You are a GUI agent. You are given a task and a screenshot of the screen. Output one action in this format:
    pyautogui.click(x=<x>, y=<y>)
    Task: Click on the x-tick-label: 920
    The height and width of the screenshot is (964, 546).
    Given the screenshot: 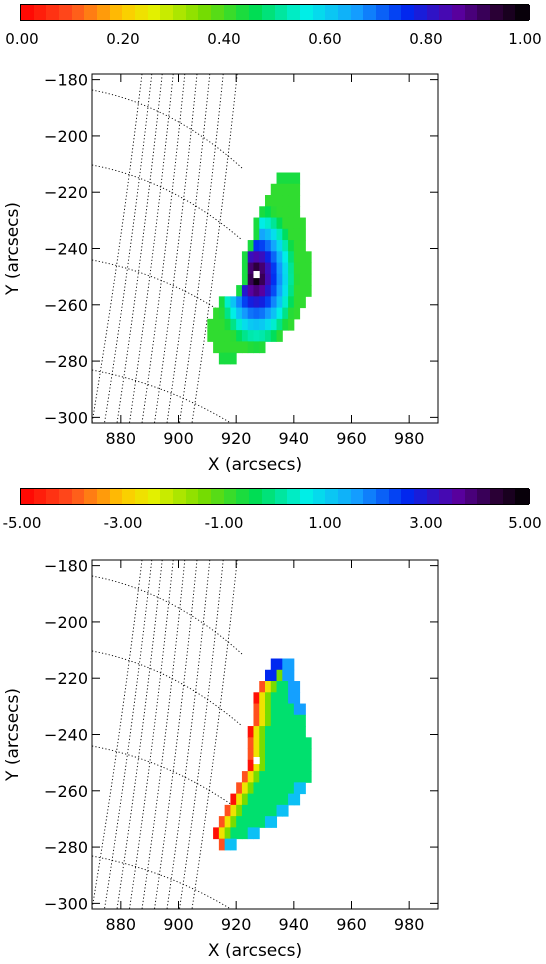 What is the action you would take?
    pyautogui.click(x=236, y=924)
    